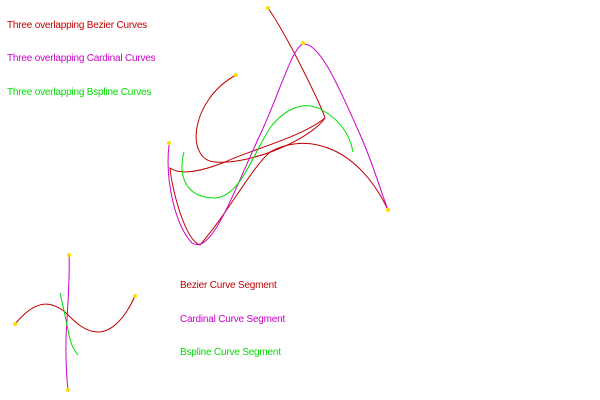 This screenshot has height=400, width=600. I want to click on segment-cardinal-curve, so click(67, 322).